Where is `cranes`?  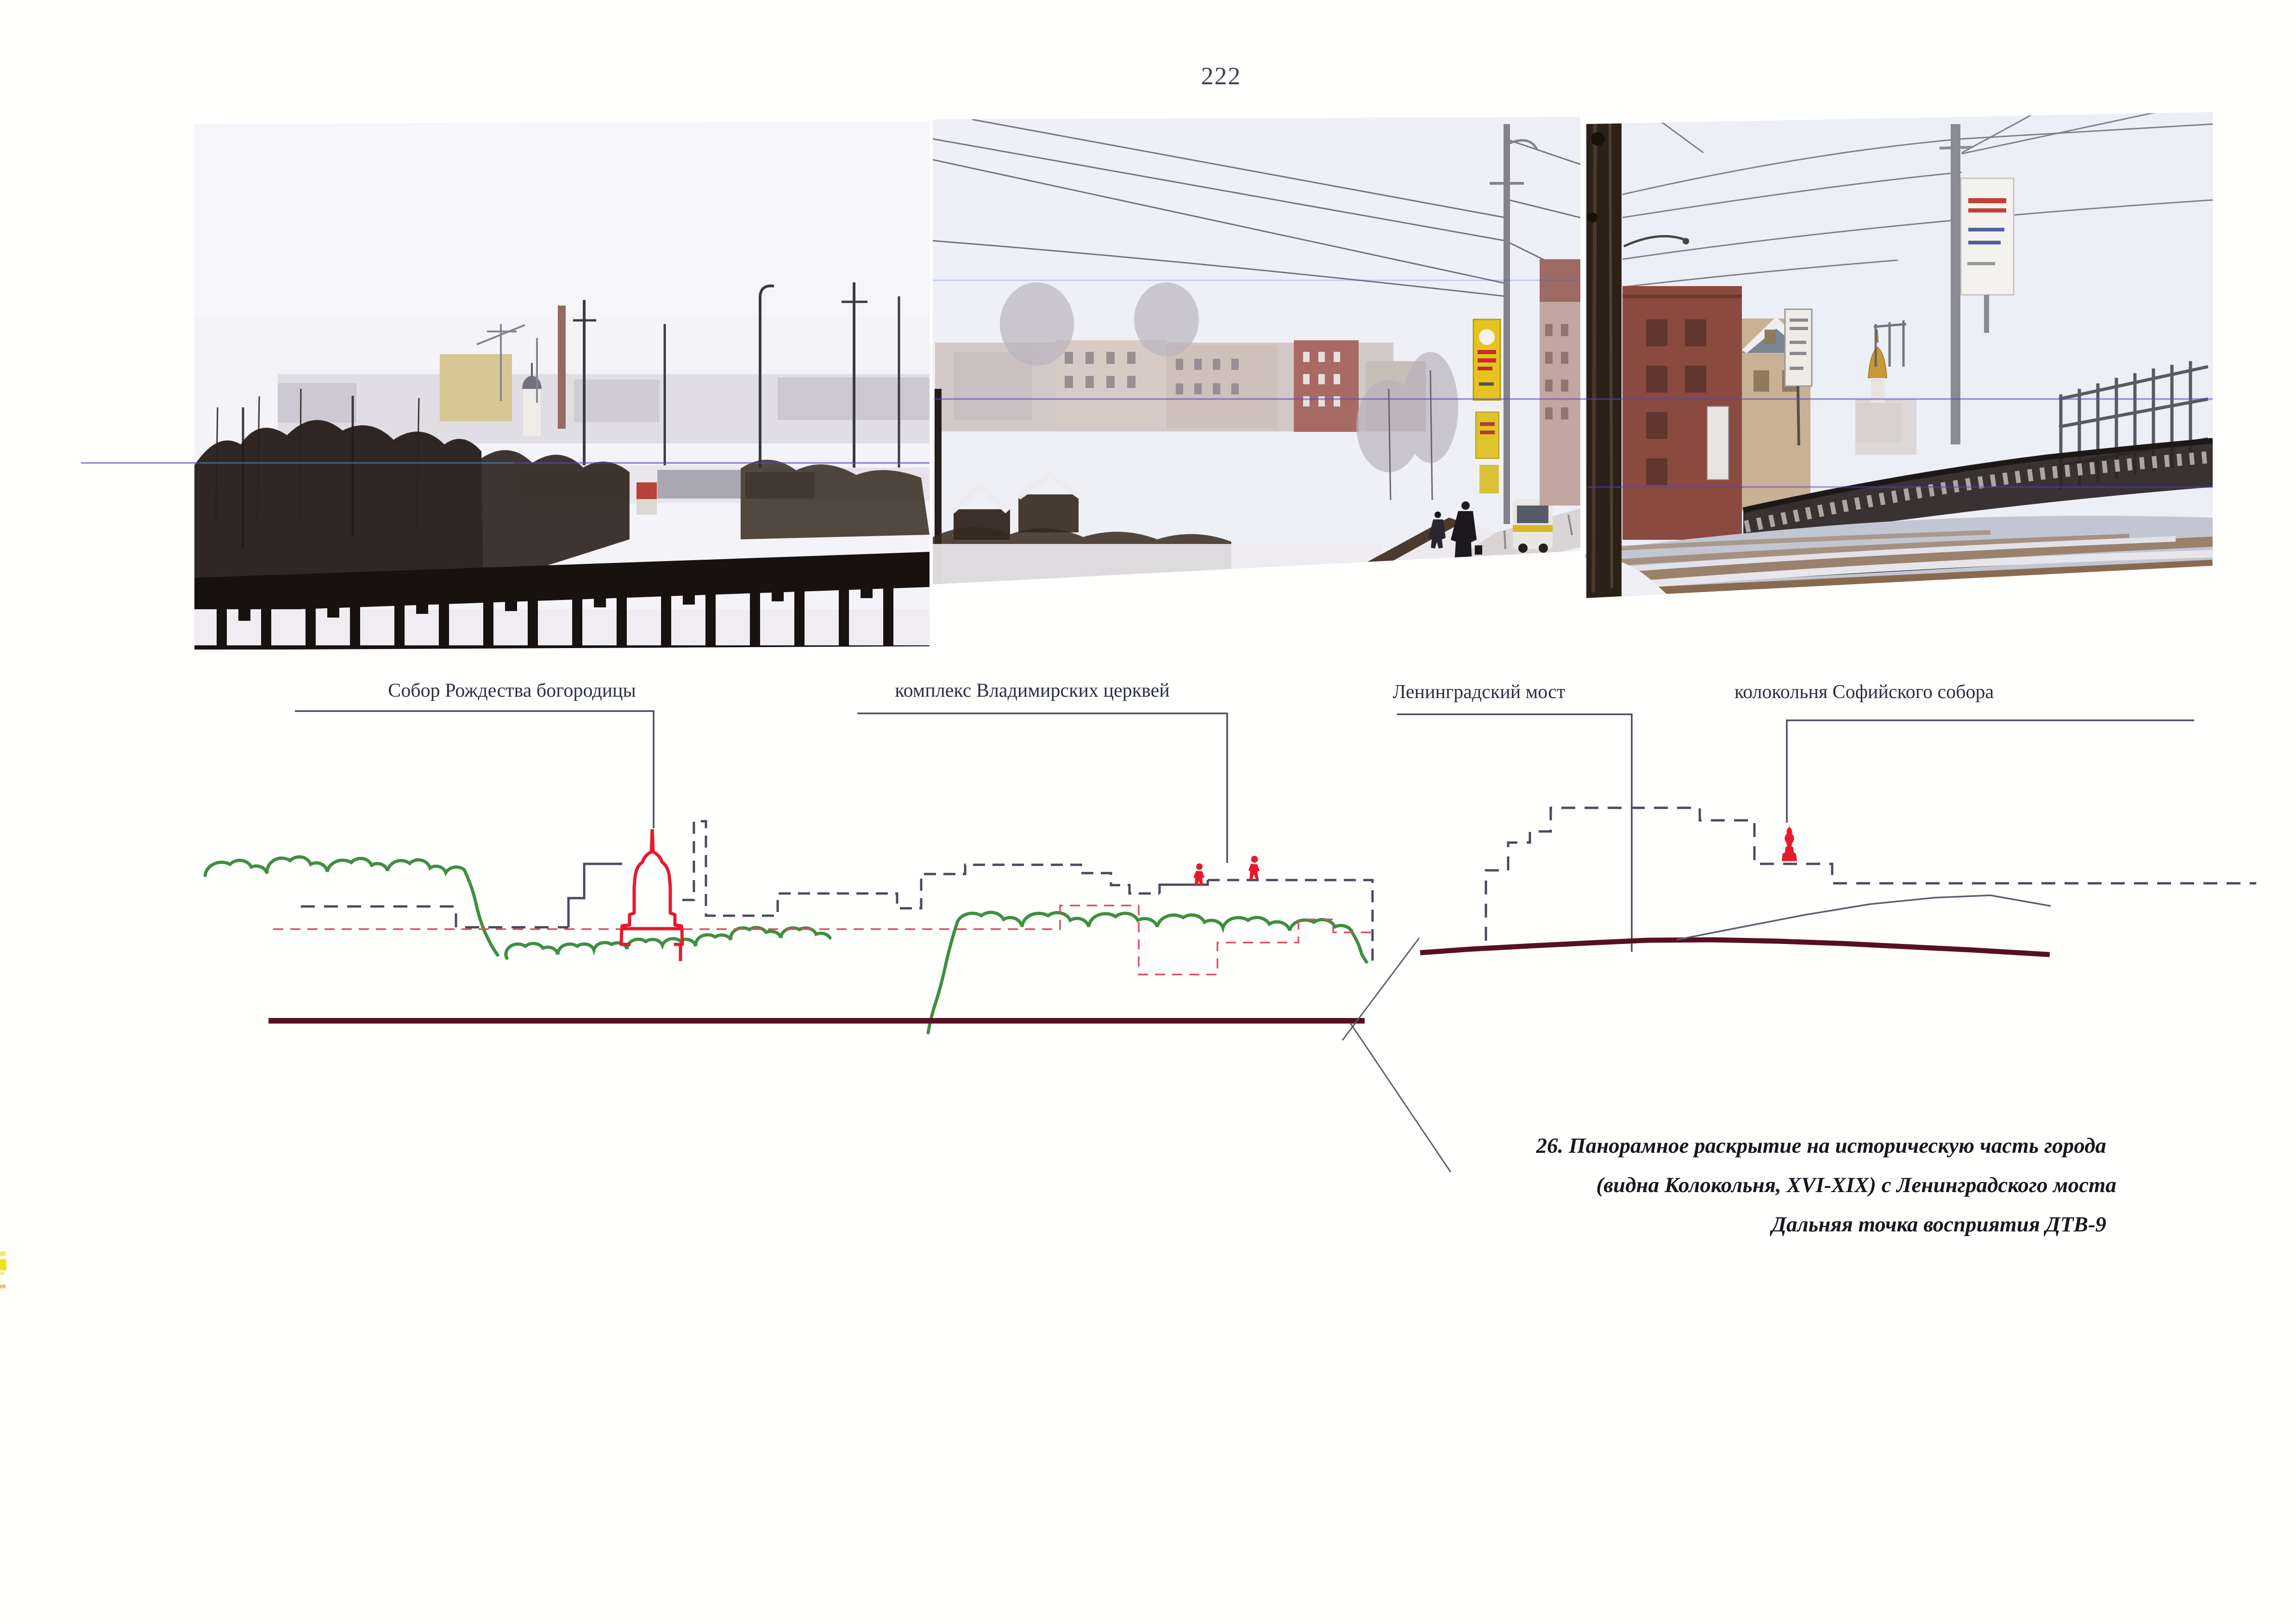 cranes is located at coordinates (507, 363).